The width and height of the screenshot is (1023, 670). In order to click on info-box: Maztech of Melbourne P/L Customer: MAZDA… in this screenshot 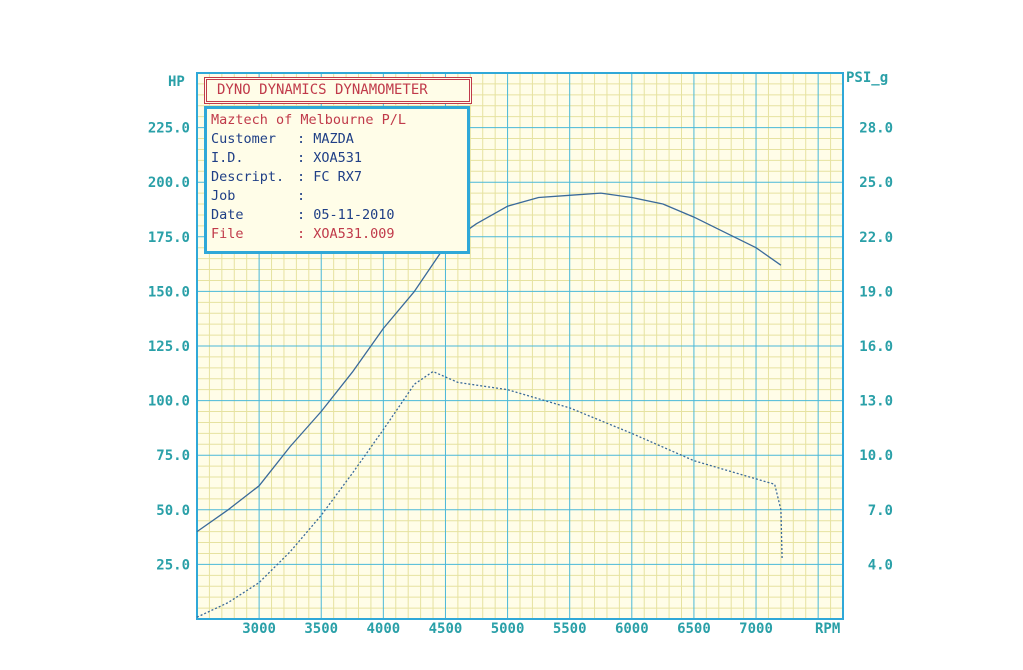, I will do `click(337, 180)`.